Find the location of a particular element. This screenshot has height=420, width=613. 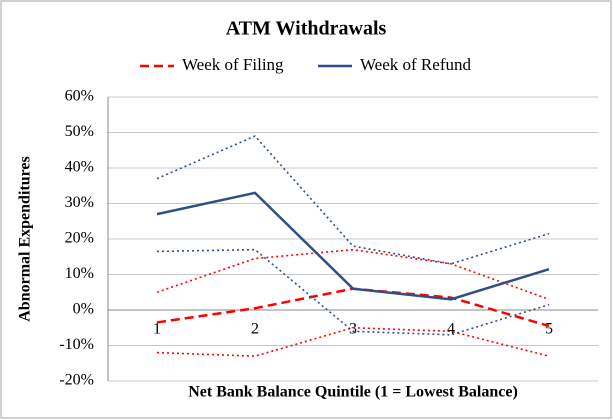

chart-title: ATM Withdrawals is located at coordinates (306, 29).